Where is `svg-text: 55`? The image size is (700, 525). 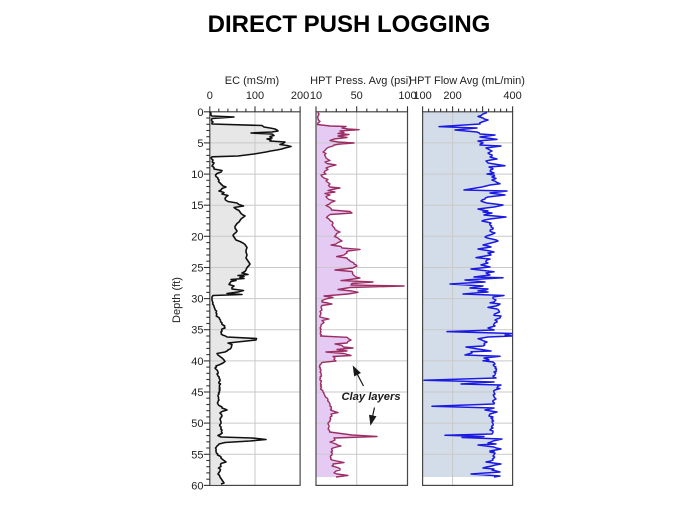
svg-text: 55 is located at coordinates (197, 455).